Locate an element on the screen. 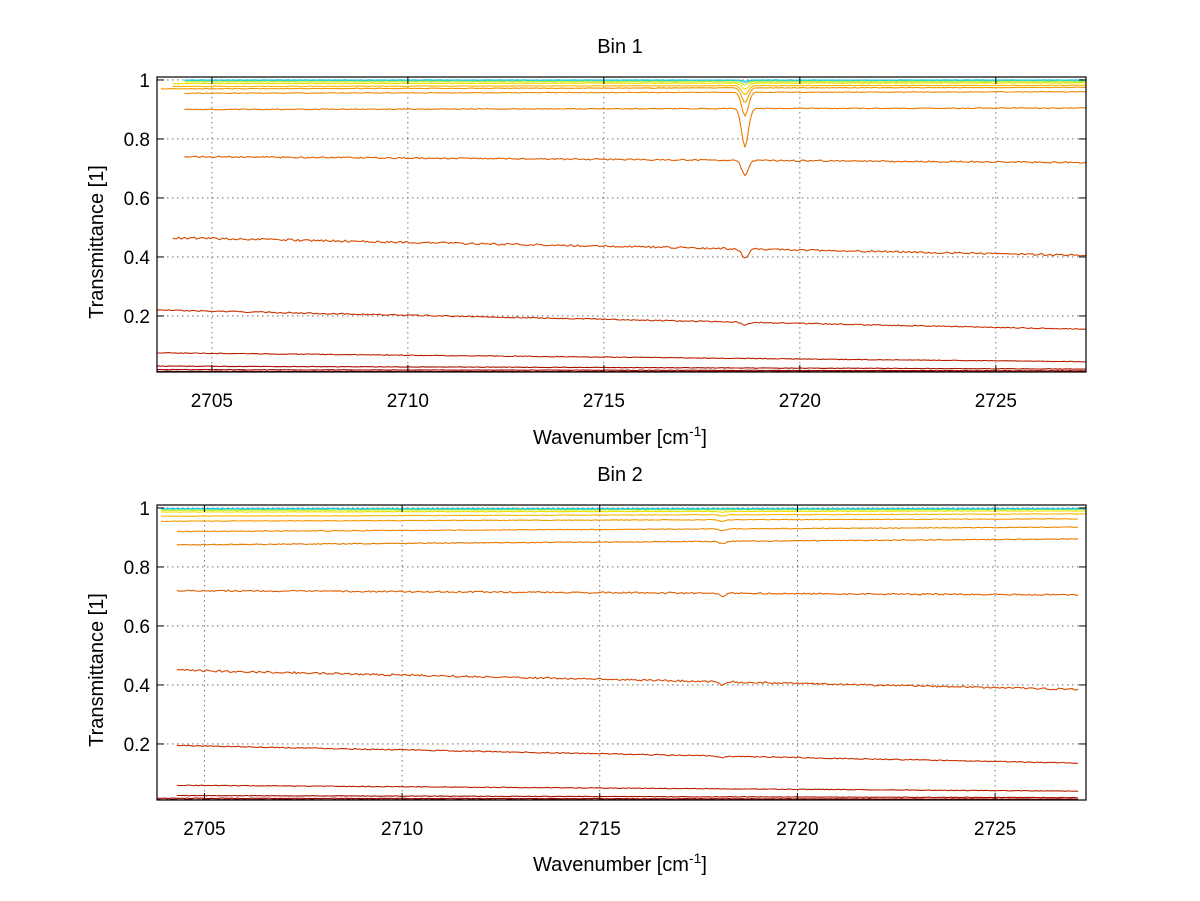  chart-title-bin-1: Bin 1 is located at coordinates (620, 47).